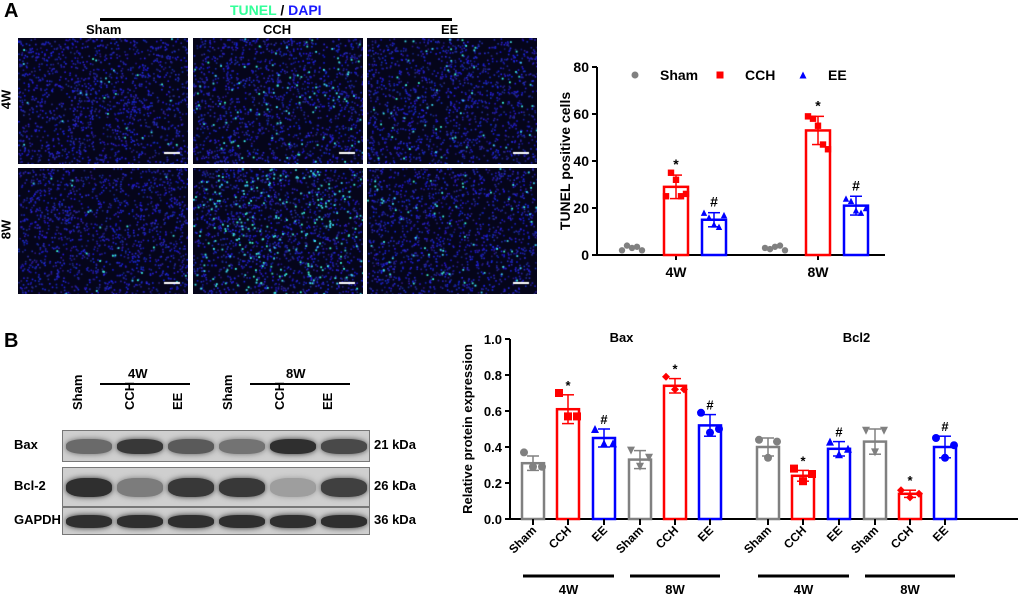 The width and height of the screenshot is (1020, 596). Describe the element at coordinates (568, 464) in the screenshot. I see `bar-cch` at that location.